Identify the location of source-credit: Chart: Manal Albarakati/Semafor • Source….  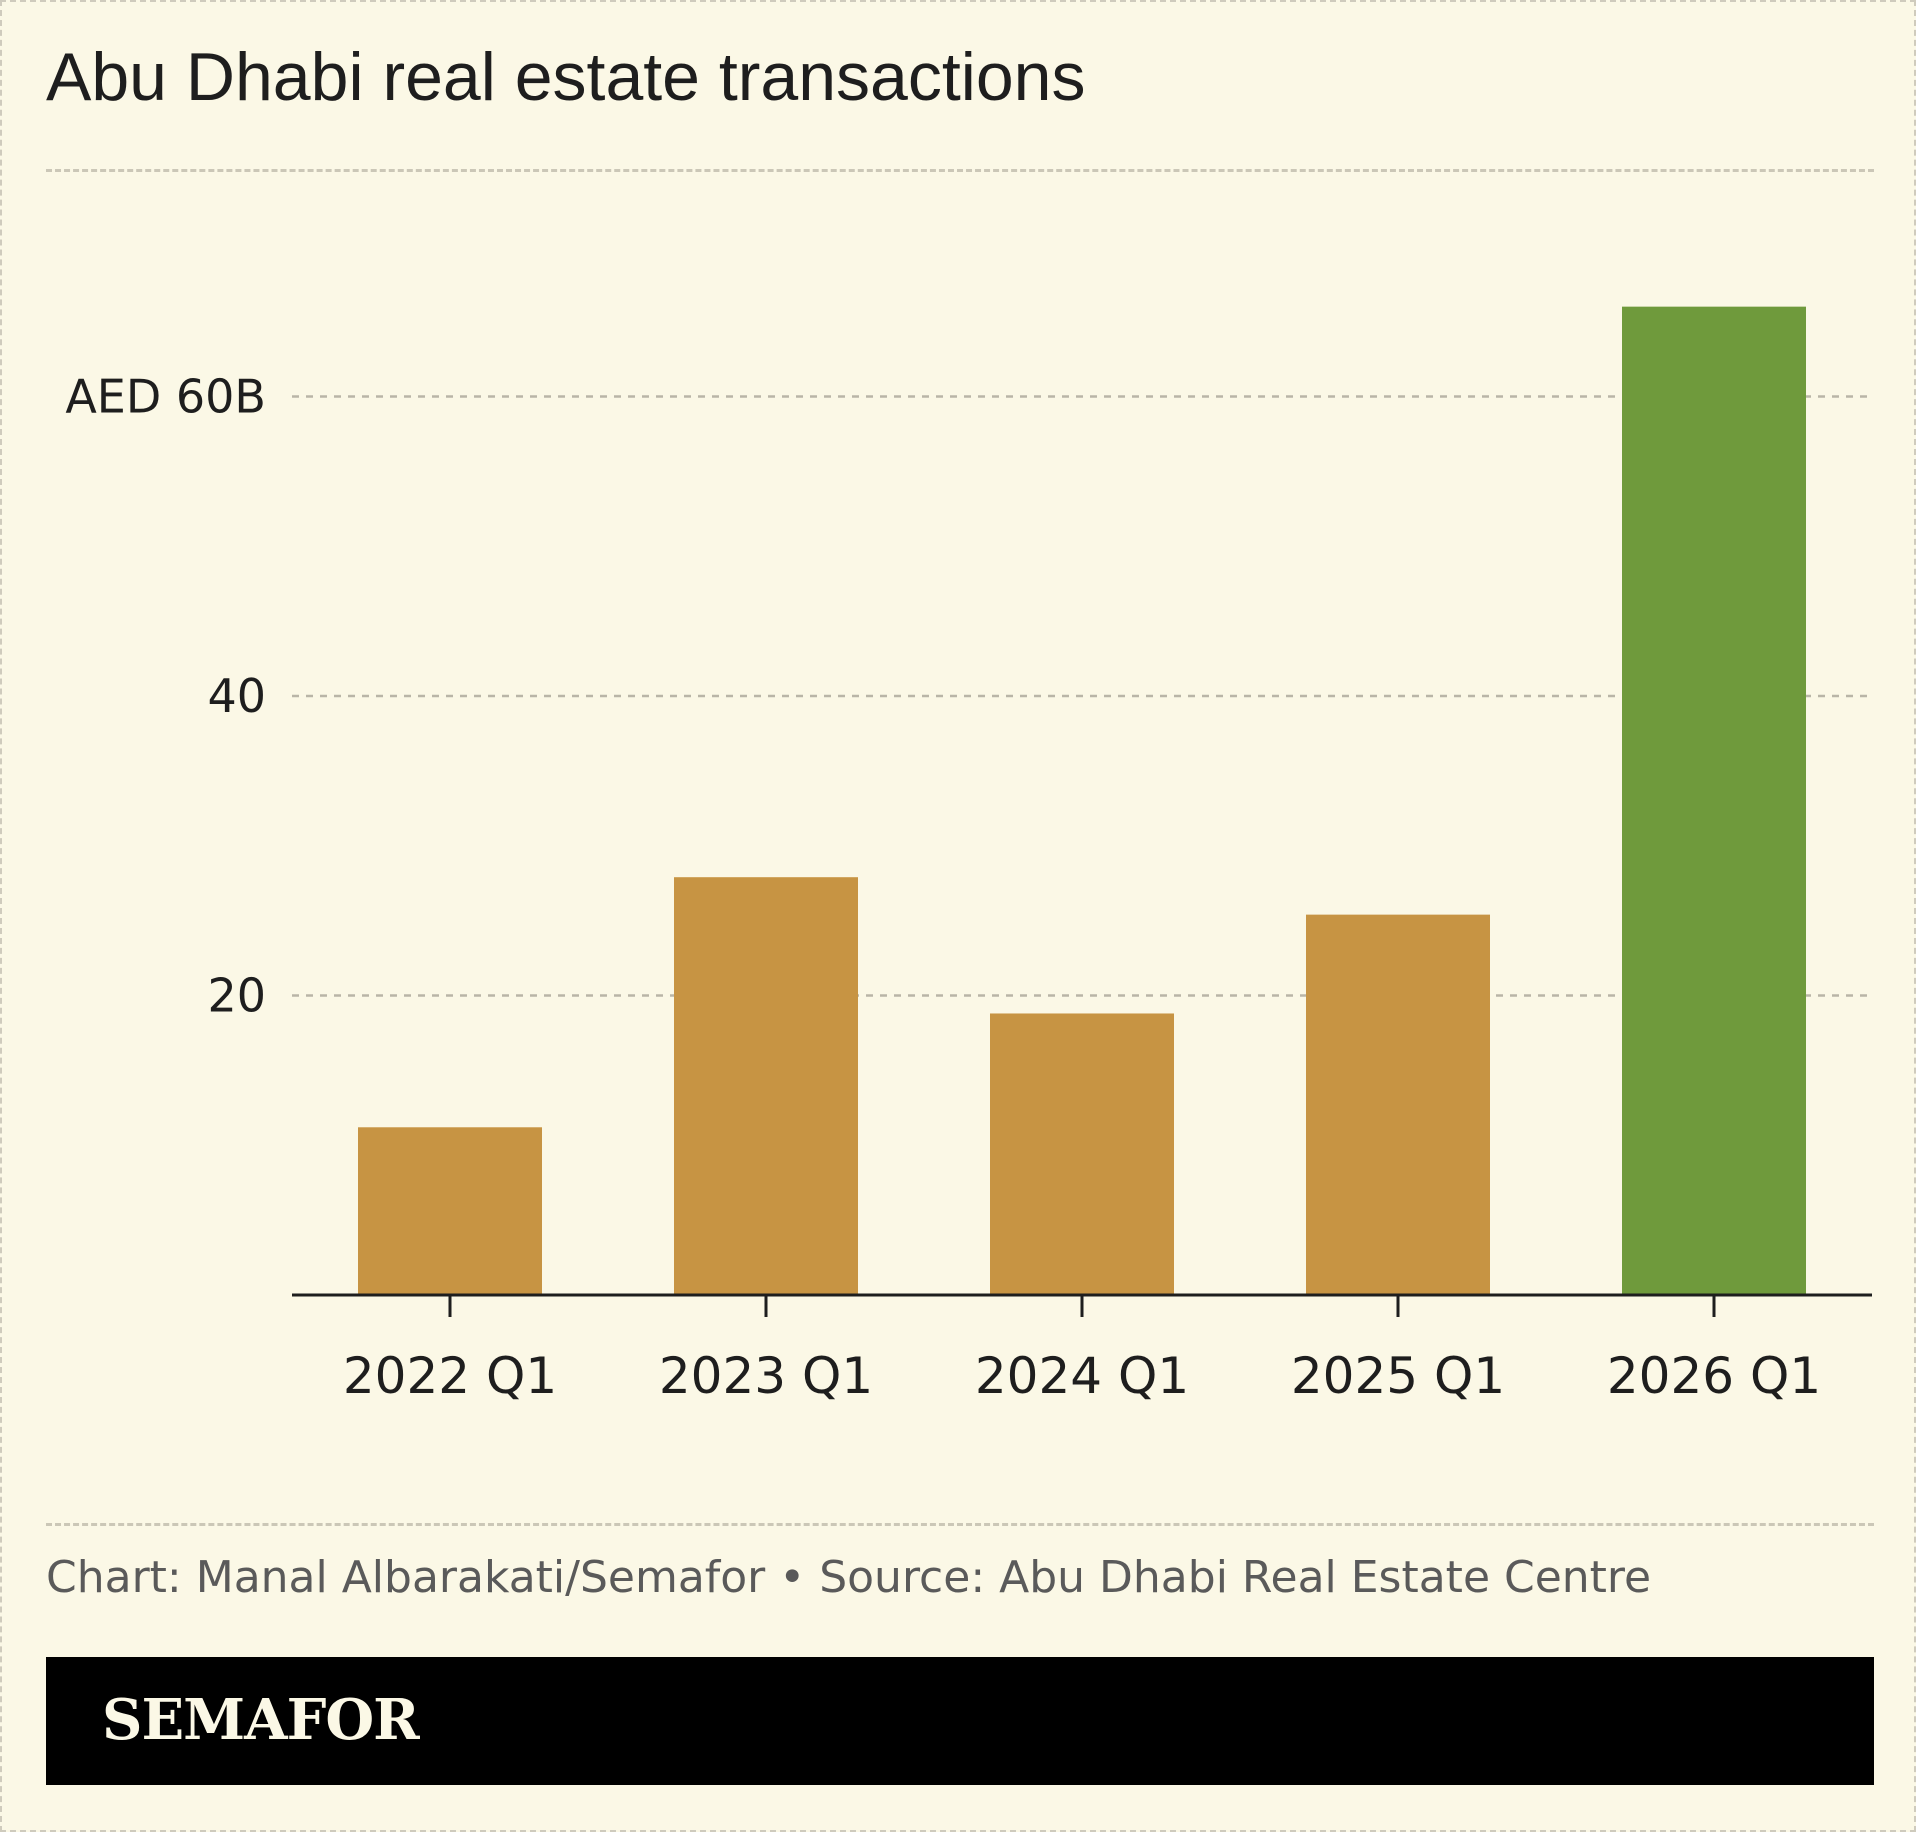
(849, 1577).